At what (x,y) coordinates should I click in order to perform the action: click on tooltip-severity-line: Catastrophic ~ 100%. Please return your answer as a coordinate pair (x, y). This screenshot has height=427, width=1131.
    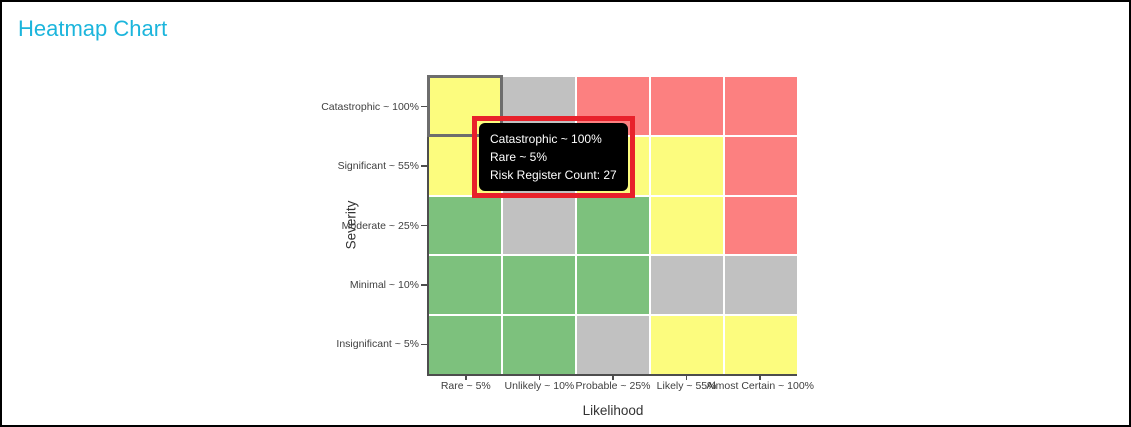
    Looking at the image, I should click on (546, 139).